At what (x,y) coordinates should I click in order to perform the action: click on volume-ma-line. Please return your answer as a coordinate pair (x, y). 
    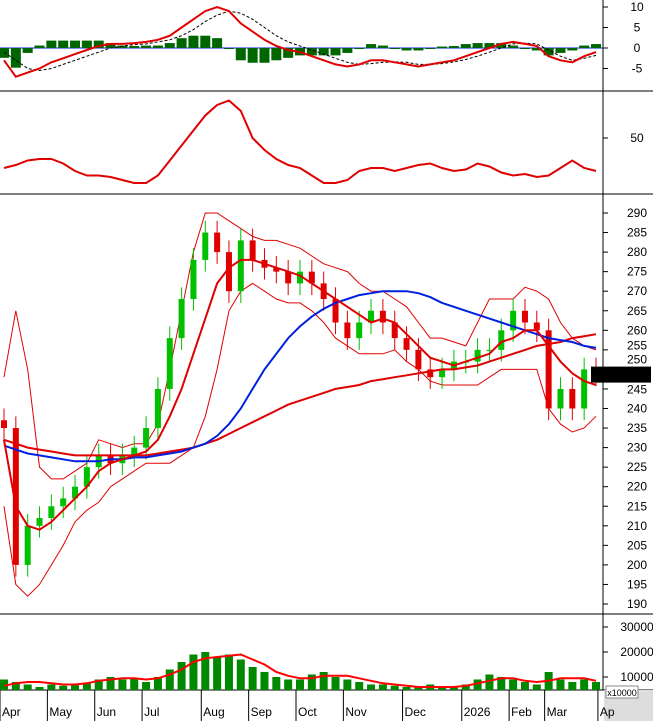
    Looking at the image, I should click on (300, 670).